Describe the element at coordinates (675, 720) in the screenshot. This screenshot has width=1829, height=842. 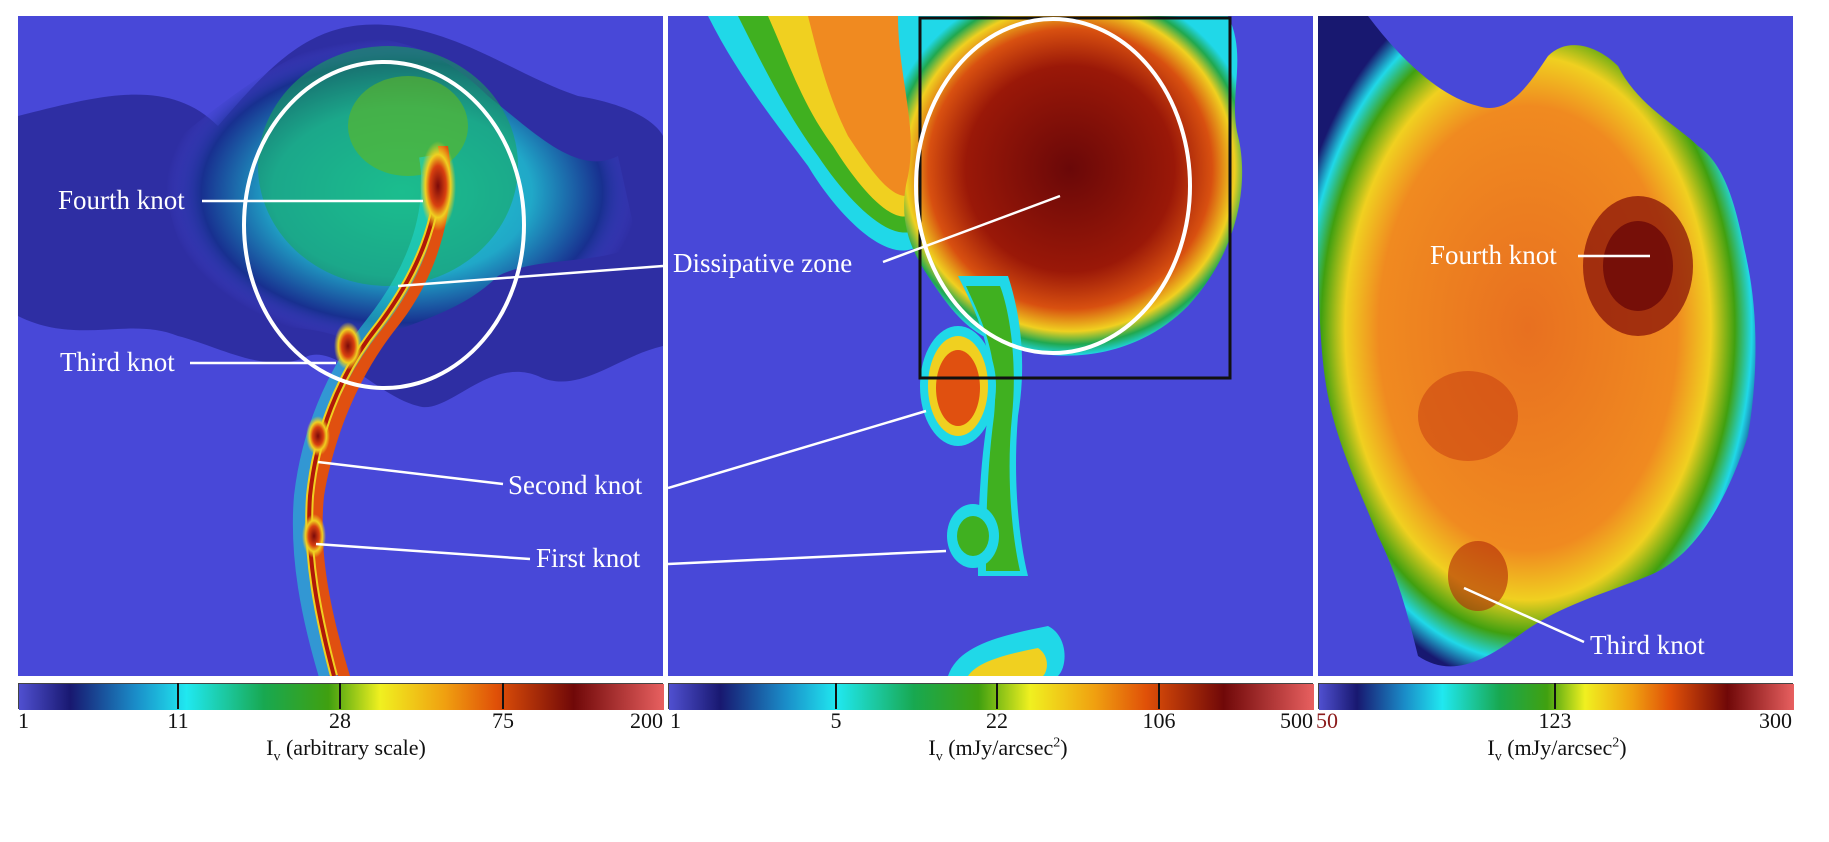
I see `colorbar-2-tick-label: 1` at that location.